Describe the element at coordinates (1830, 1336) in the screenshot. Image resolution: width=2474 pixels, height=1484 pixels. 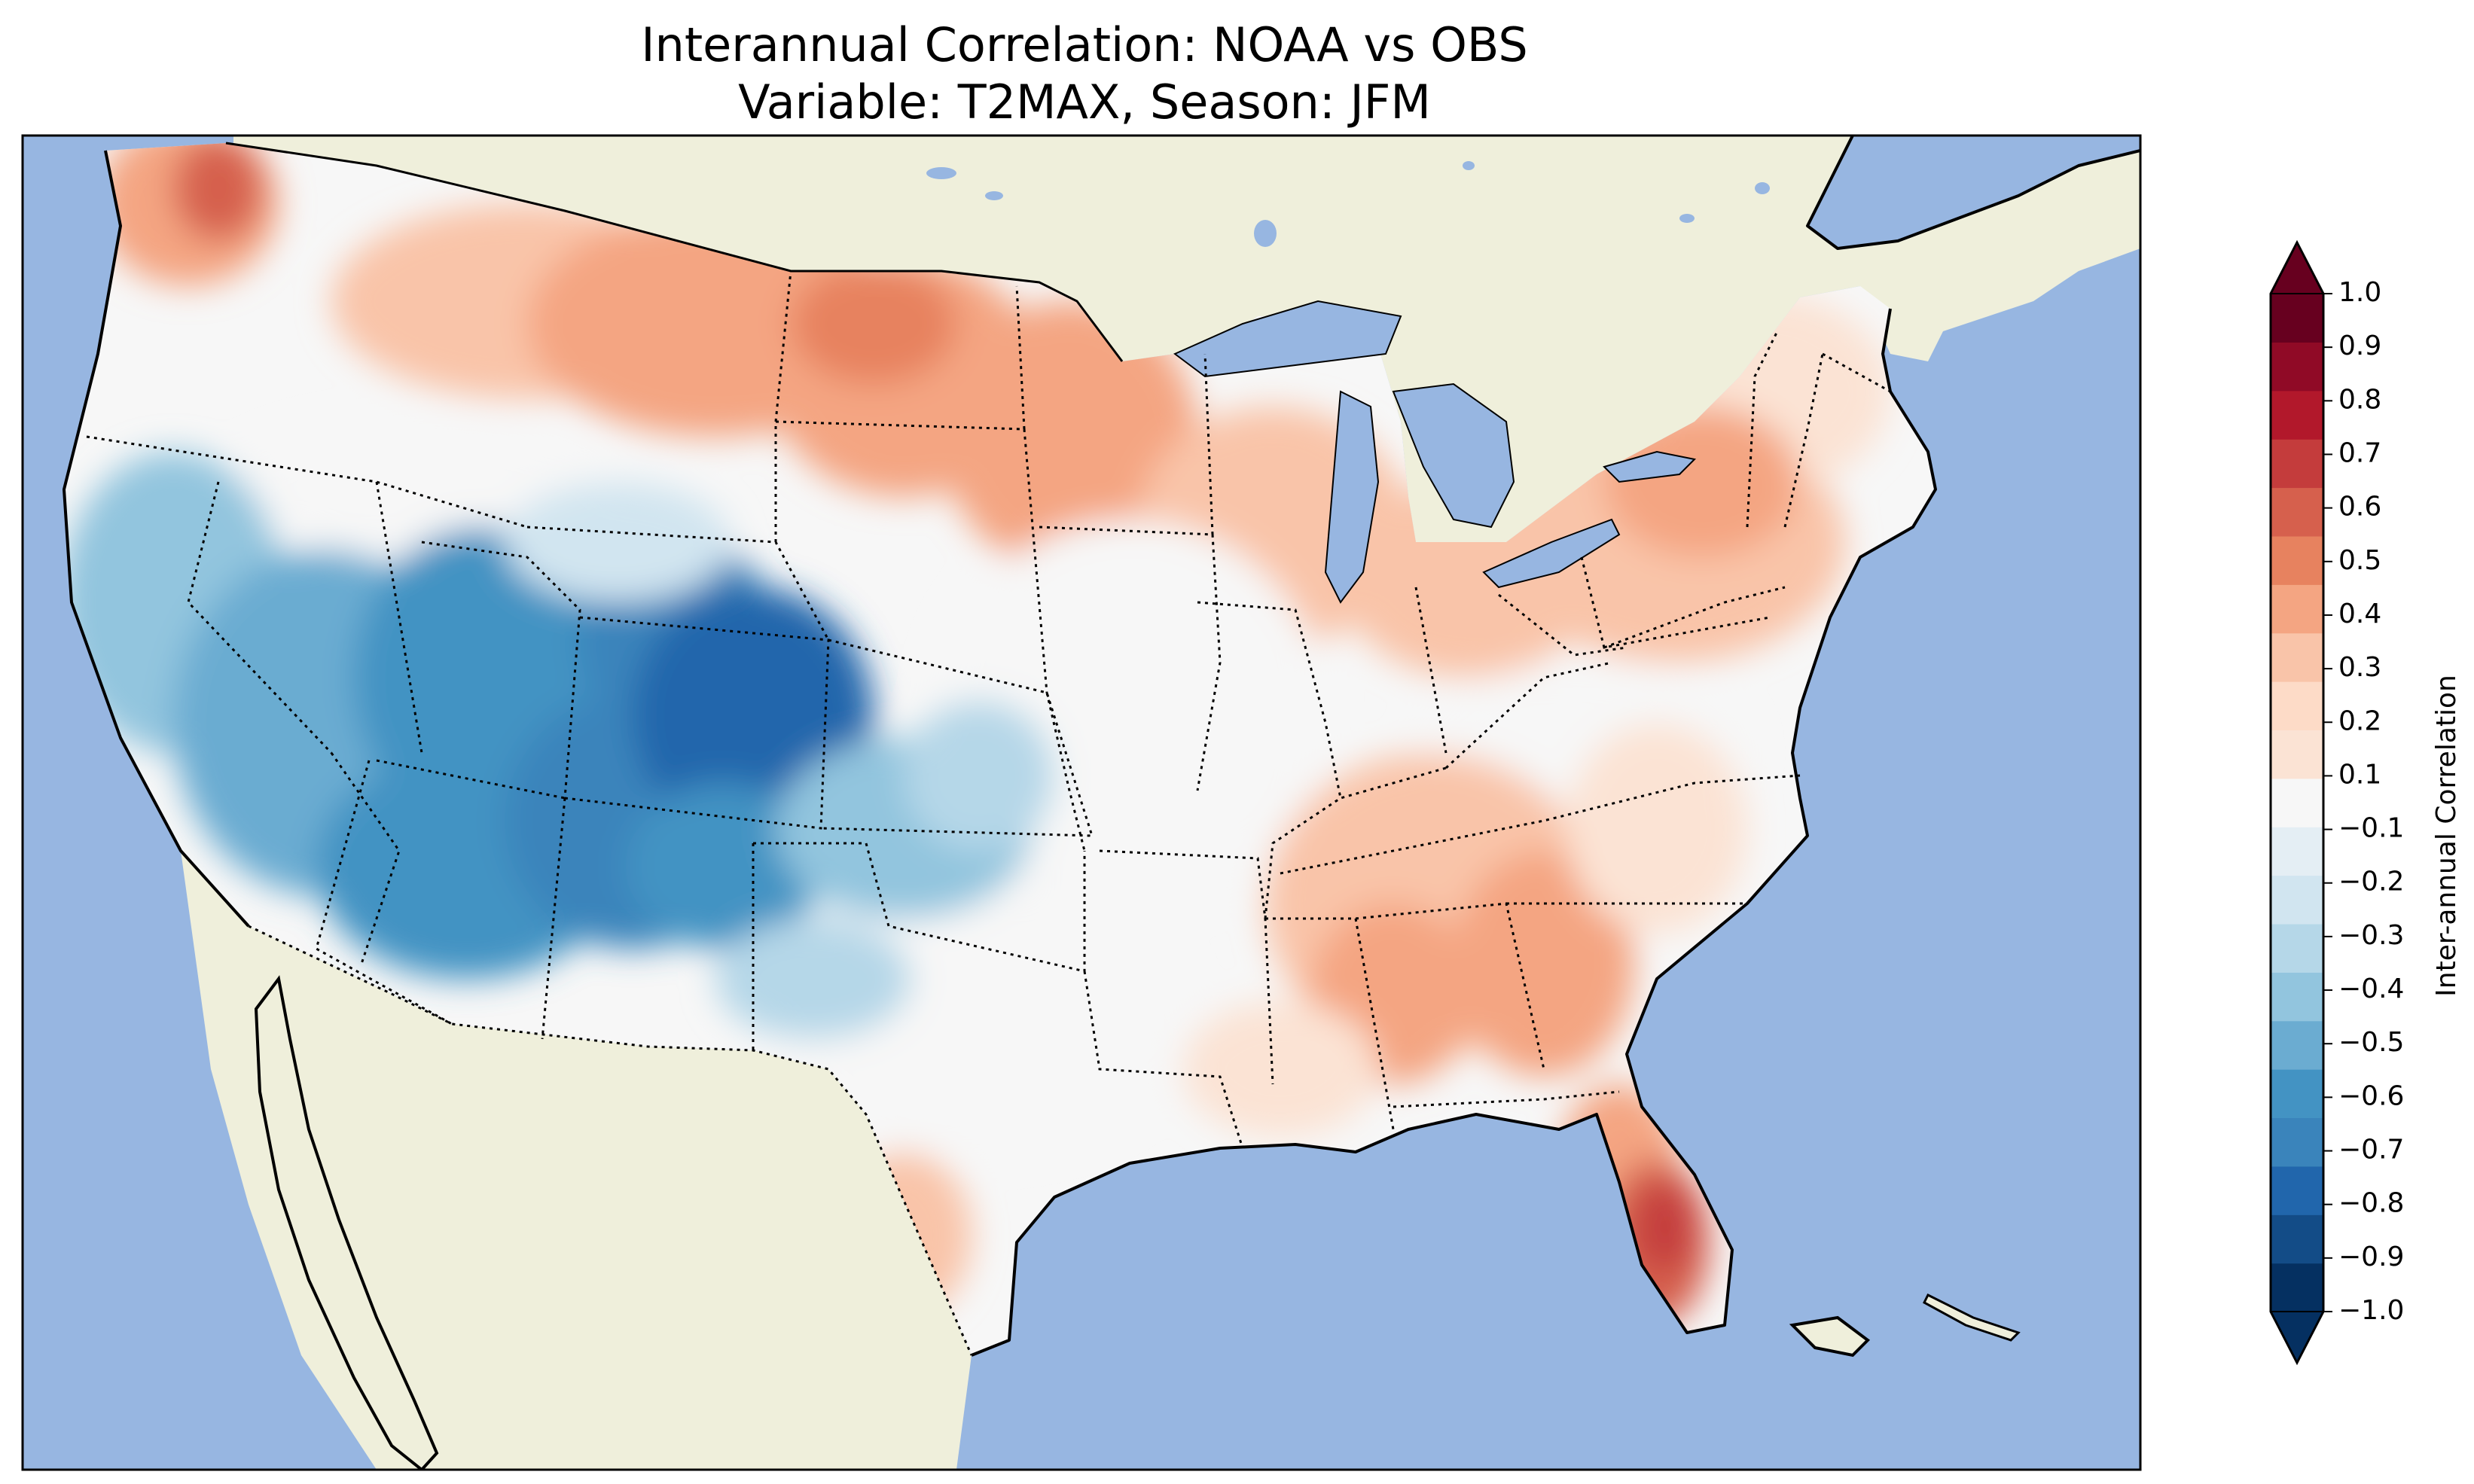
I see `cuba` at that location.